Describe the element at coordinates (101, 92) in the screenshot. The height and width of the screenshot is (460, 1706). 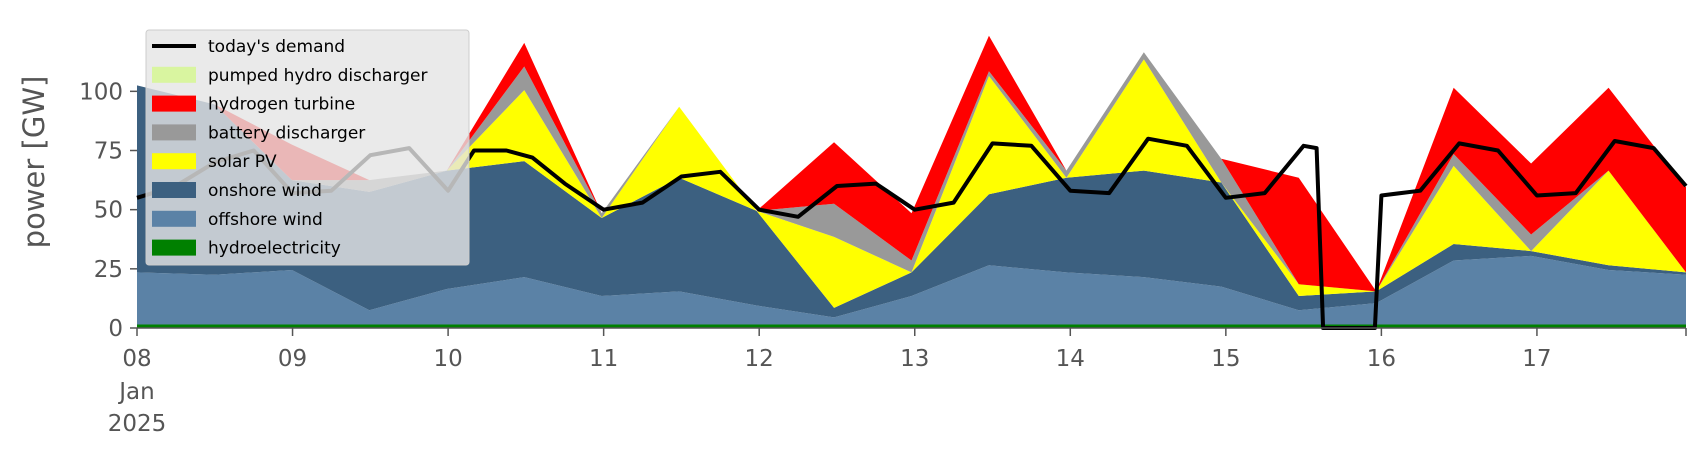
I see `y-tick-label: 100` at that location.